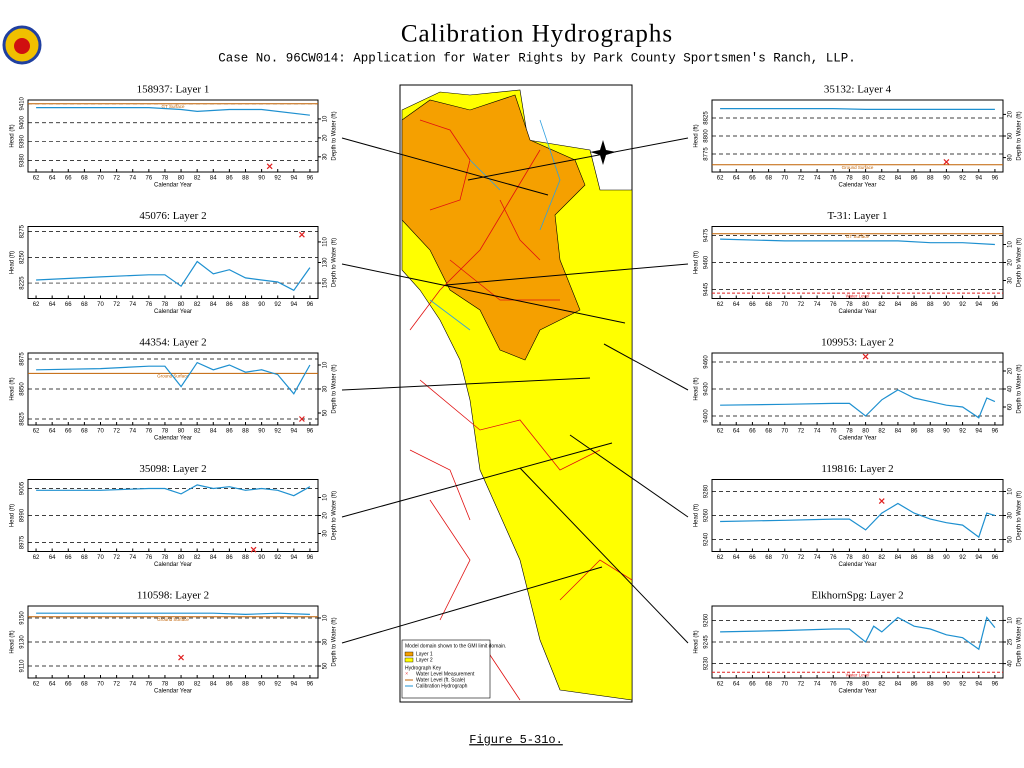 The image size is (1024, 768). Describe the element at coordinates (23, 666) in the screenshot. I see `y-tick-label: 9110` at that location.